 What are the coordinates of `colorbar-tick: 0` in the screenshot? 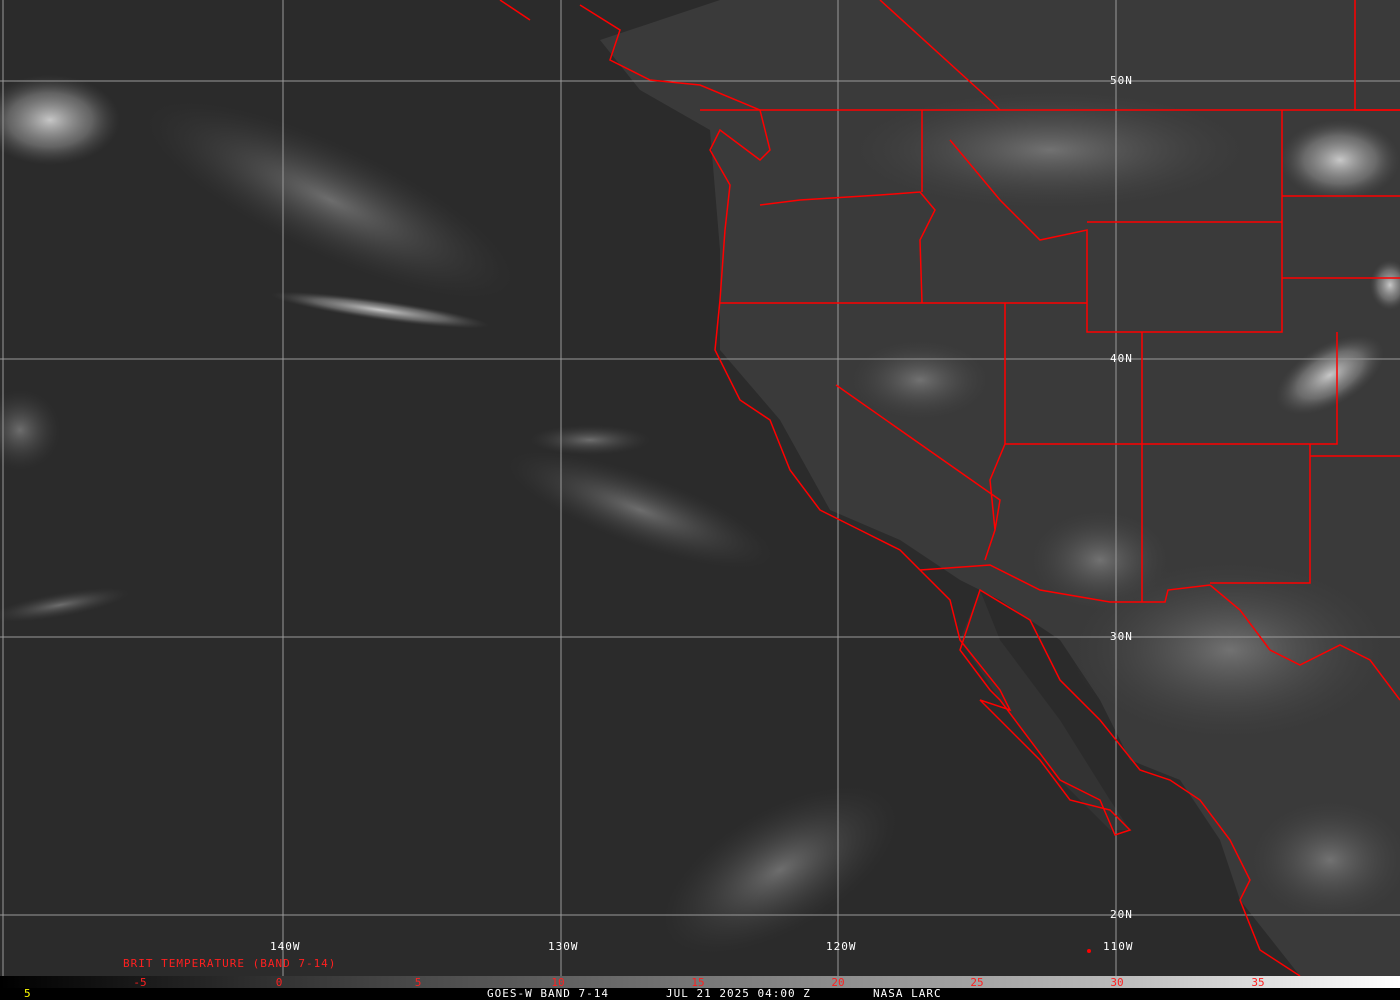 It's located at (279, 982).